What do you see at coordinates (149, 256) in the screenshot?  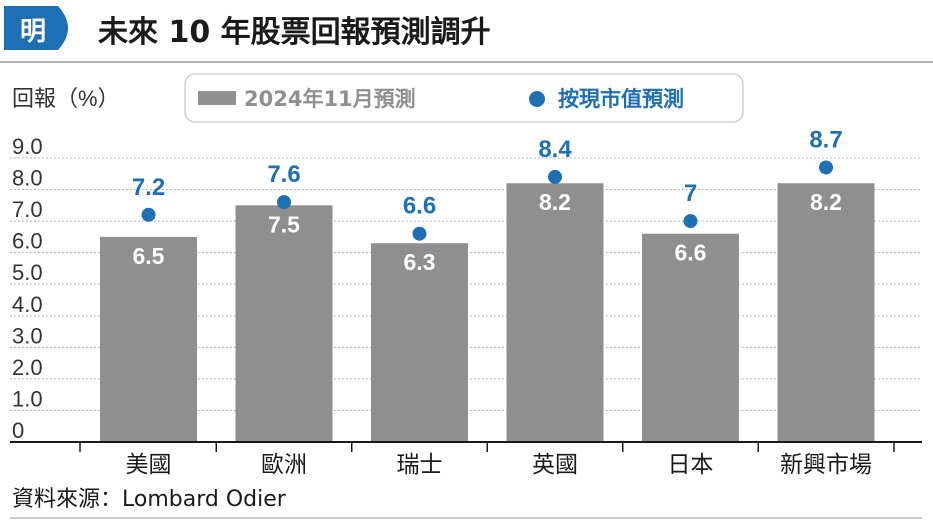 I see `bar-value-label: 6.5` at bounding box center [149, 256].